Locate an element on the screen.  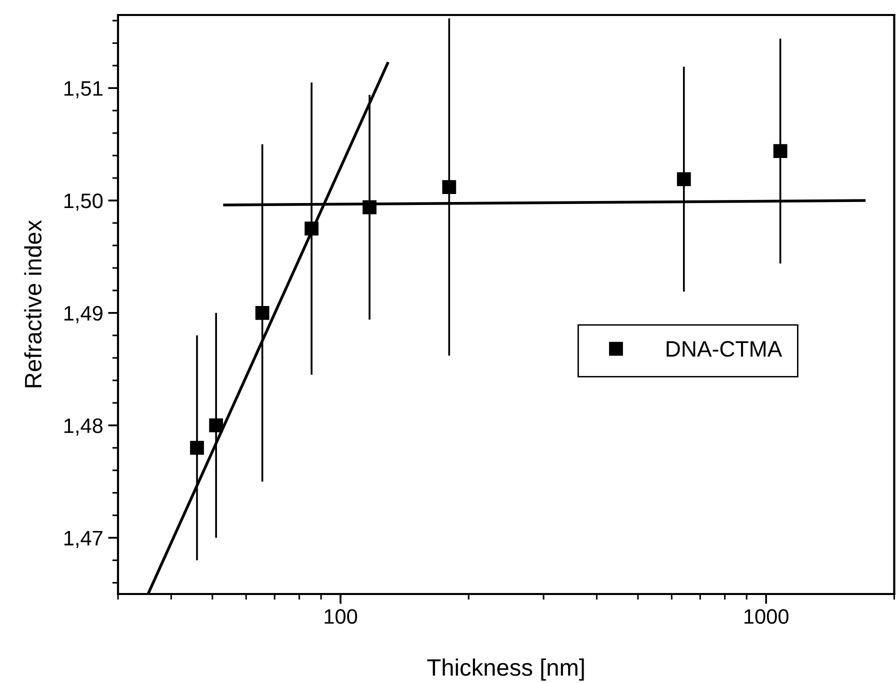
y-tick-label: 1,51 is located at coordinates (83, 89).